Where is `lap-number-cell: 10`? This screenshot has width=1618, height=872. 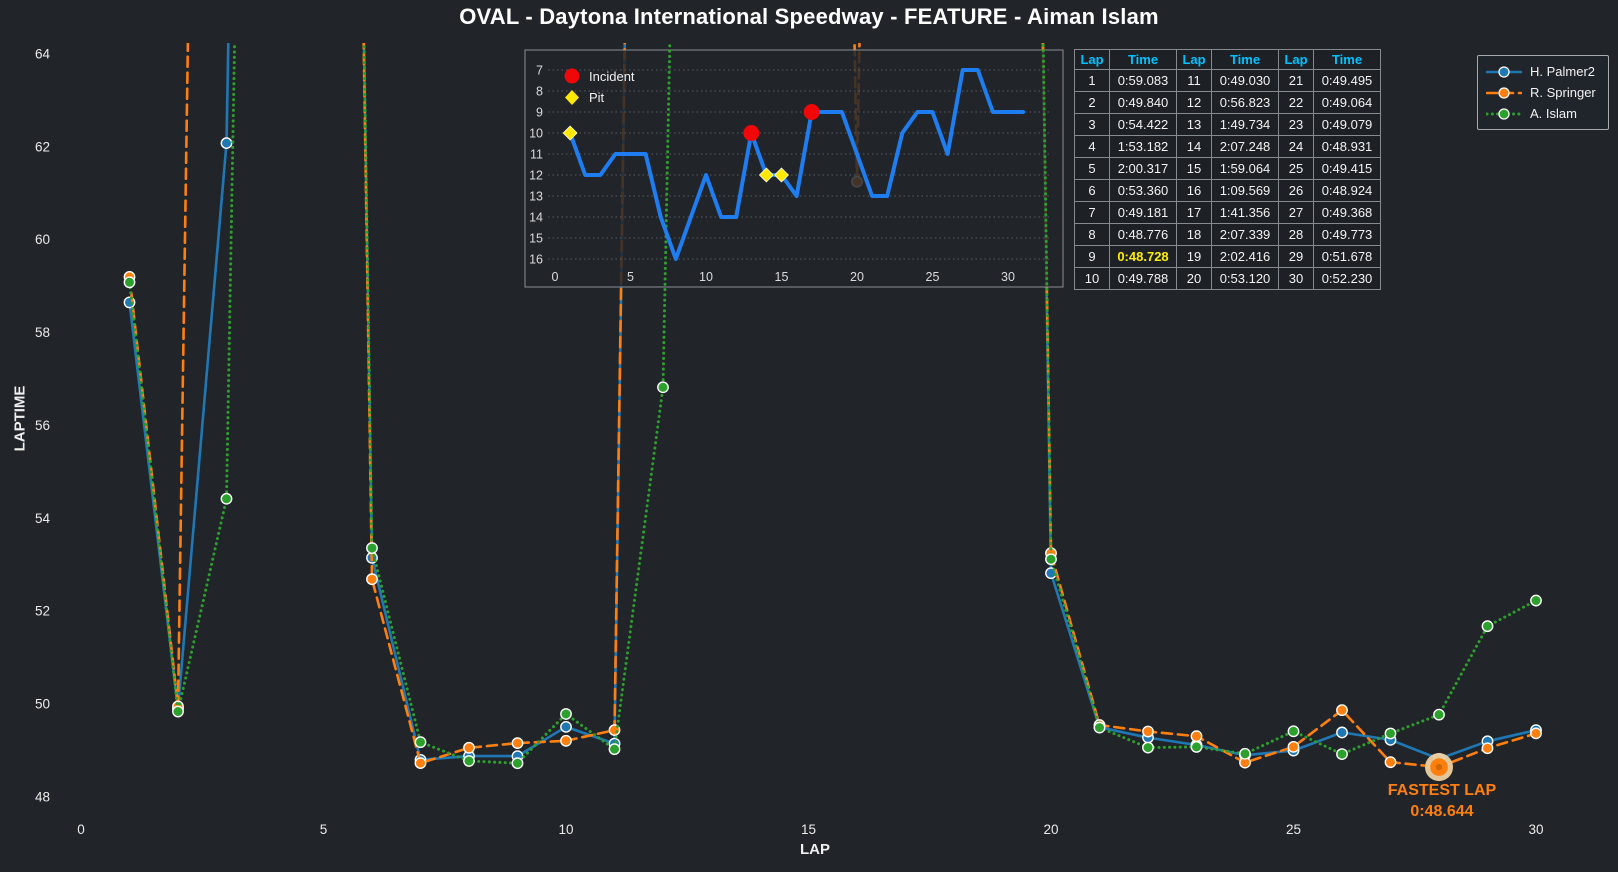
lap-number-cell: 10 is located at coordinates (1092, 278).